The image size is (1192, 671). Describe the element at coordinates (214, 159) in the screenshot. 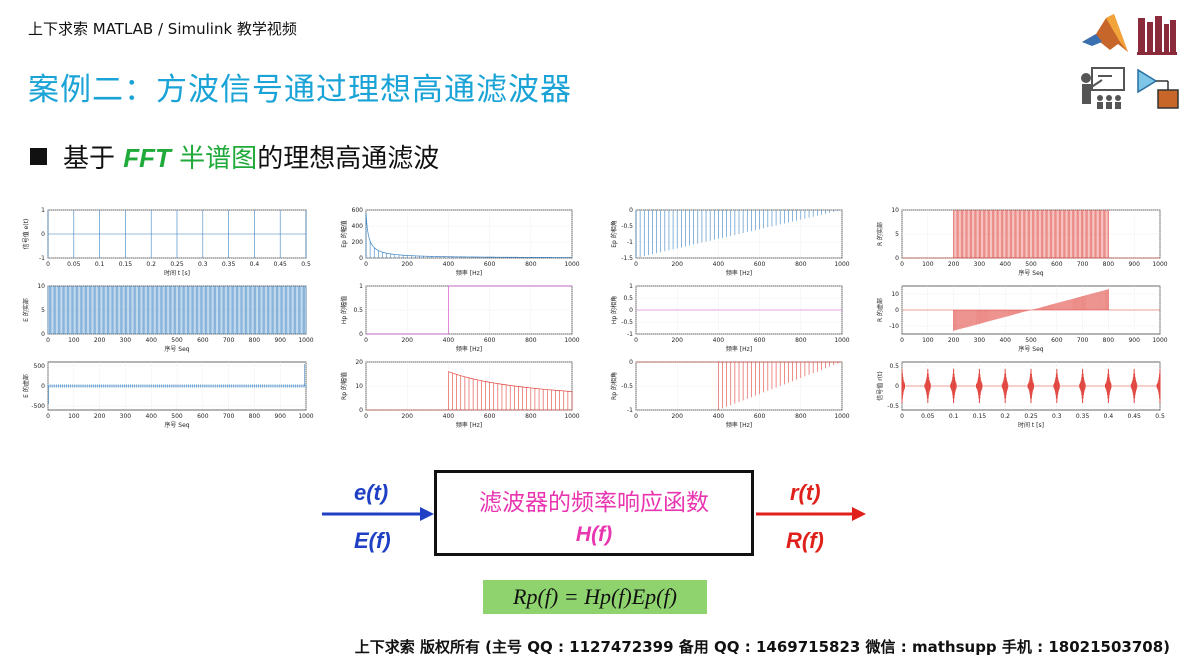

I see `bullet-mid: 半谱图` at that location.